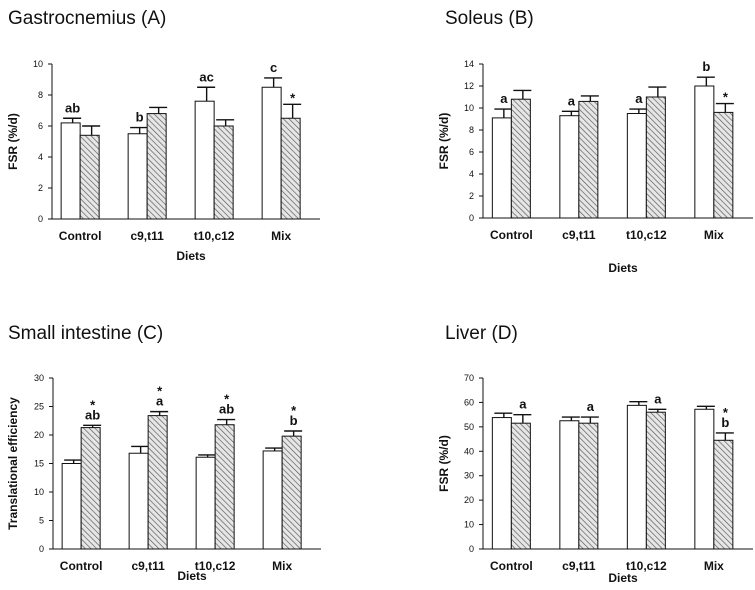 This screenshot has width=755, height=590. Describe the element at coordinates (481, 333) in the screenshot. I see `panel-title: Liver (D)` at that location.